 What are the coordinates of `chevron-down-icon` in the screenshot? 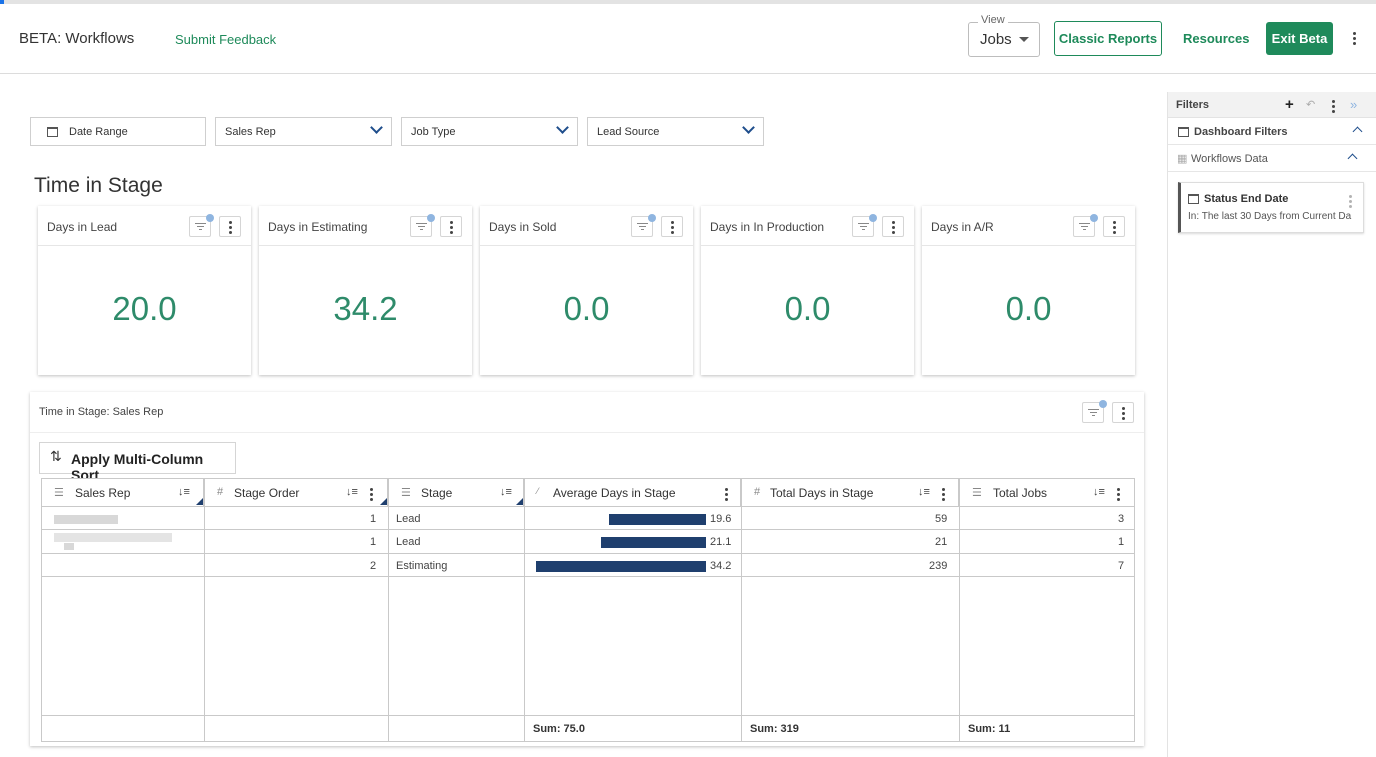 It's located at (376, 127).